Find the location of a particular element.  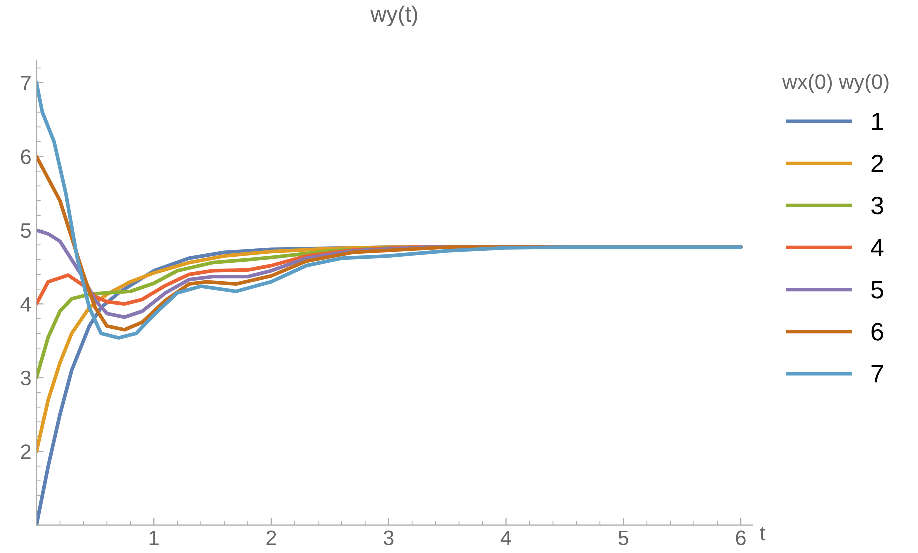

y-tick-label: 2 is located at coordinates (26, 452).